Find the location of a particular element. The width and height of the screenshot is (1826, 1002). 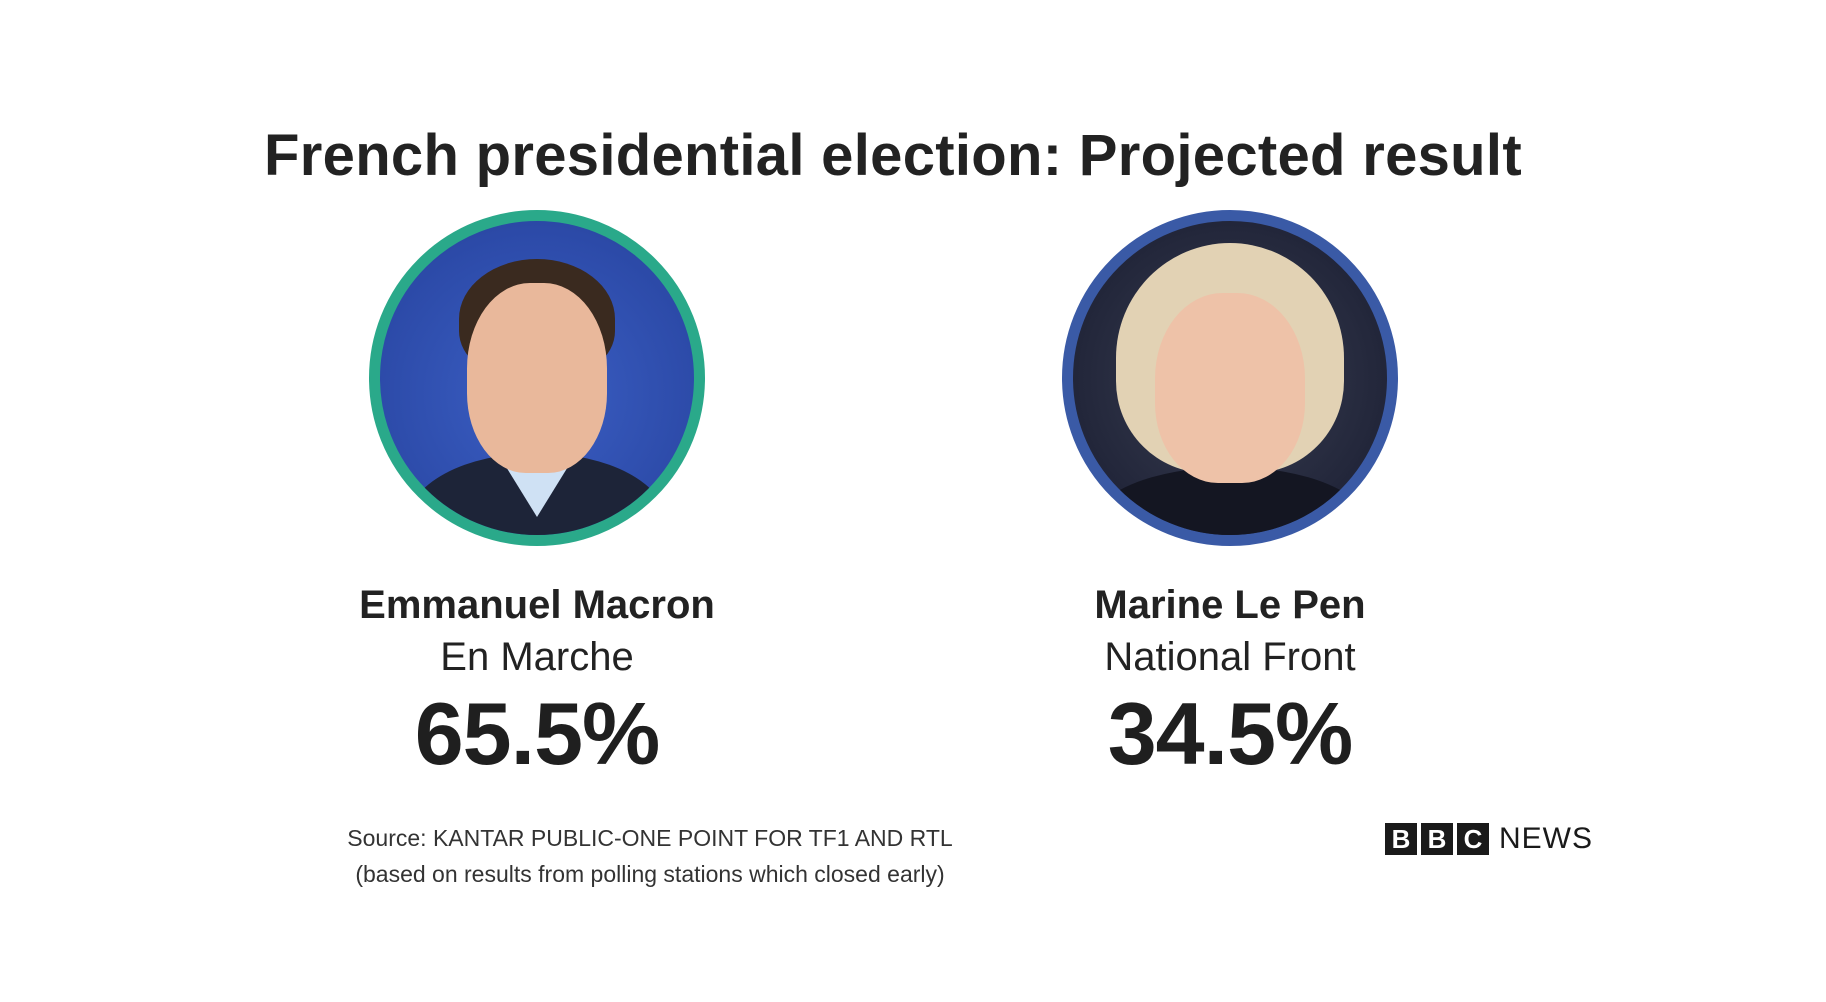

bbc-news-logo: B B C NEWS is located at coordinates (1489, 839).